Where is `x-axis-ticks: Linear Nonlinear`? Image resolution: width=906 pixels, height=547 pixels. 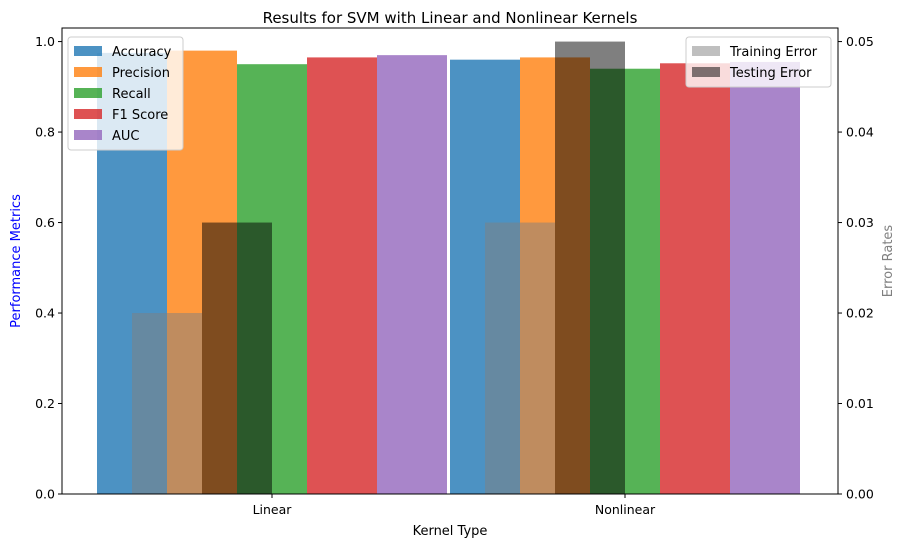 x-axis-ticks: Linear Nonlinear is located at coordinates (454, 505).